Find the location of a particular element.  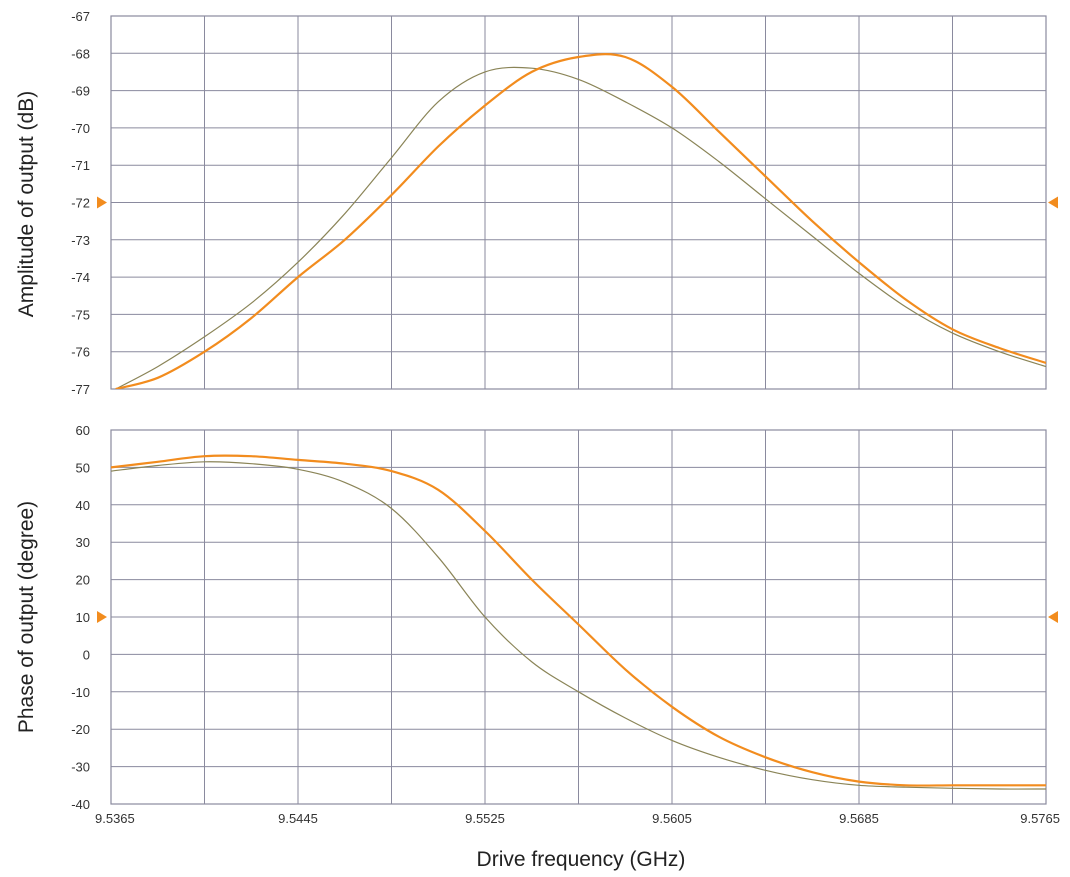

x-tick-label: 9.5765 is located at coordinates (1040, 818).